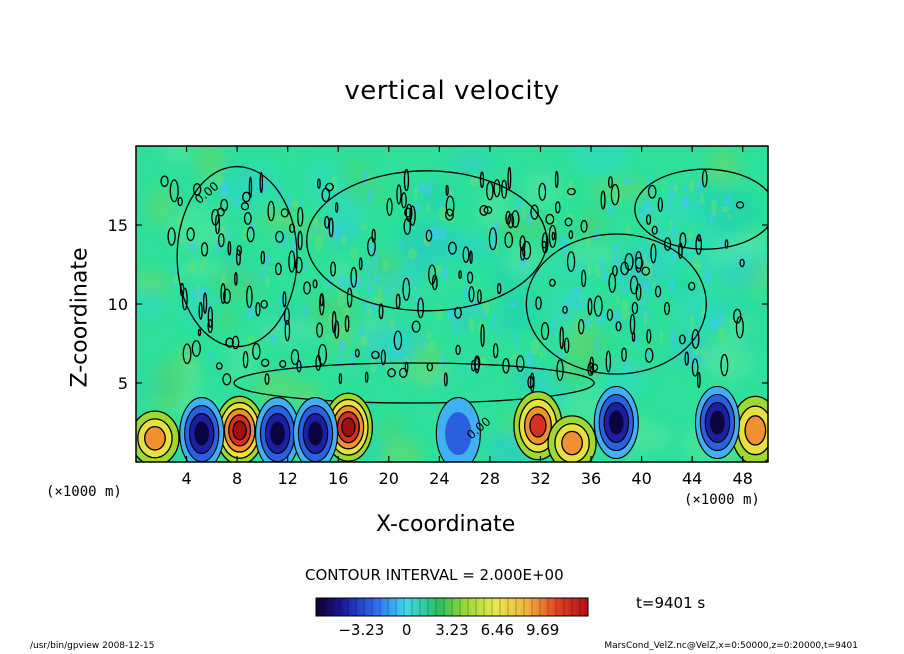  What do you see at coordinates (434, 575) in the screenshot?
I see `contour-interval-label: CONTOUR INTERVAL = 2.000E+00` at bounding box center [434, 575].